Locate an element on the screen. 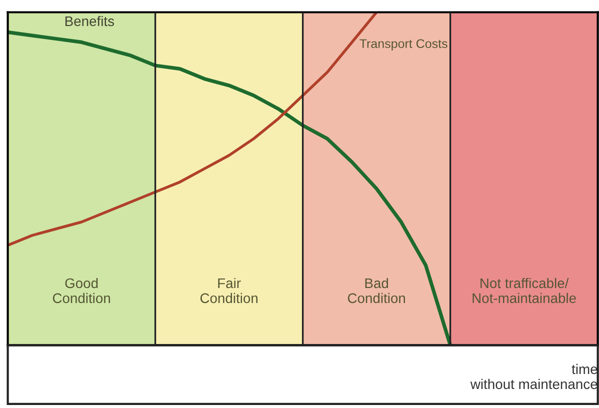 Image resolution: width=599 pixels, height=408 pixels. x-axis-title: time without maintenance is located at coordinates (534, 377).